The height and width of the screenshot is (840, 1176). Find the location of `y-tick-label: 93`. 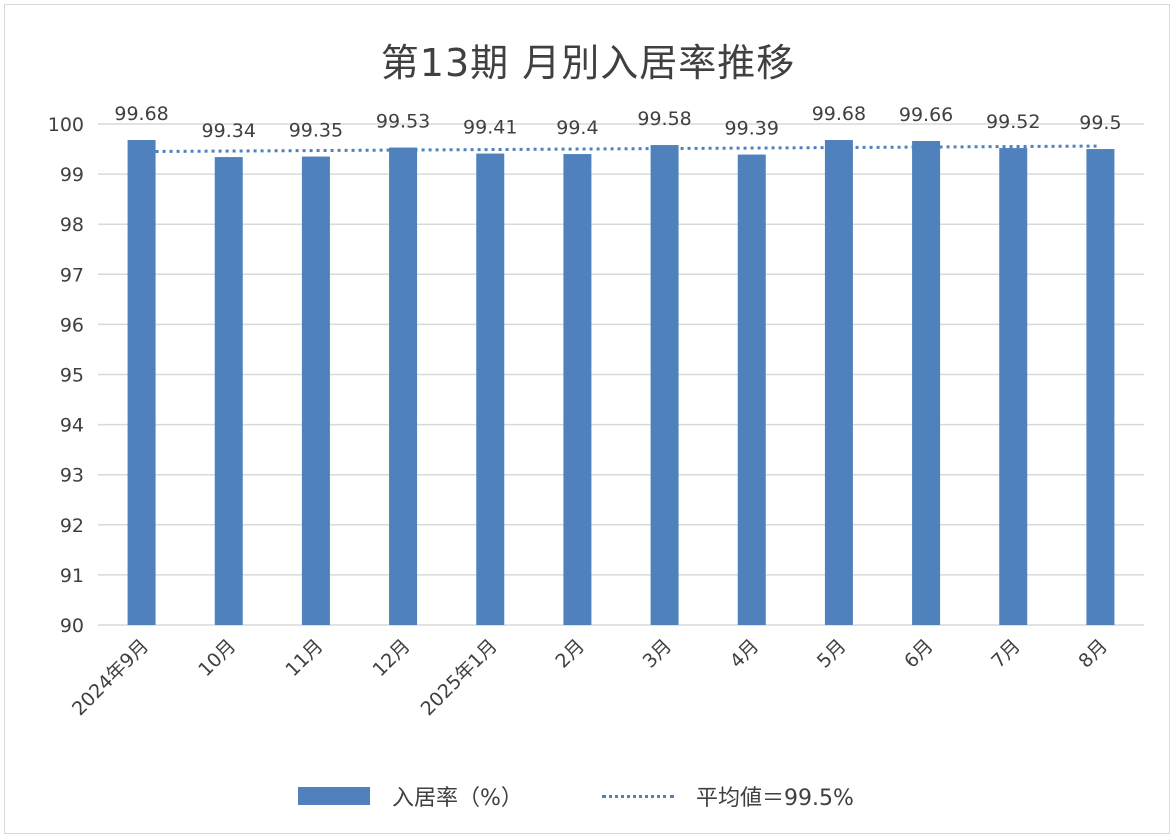

y-tick-label: 93 is located at coordinates (72, 476).